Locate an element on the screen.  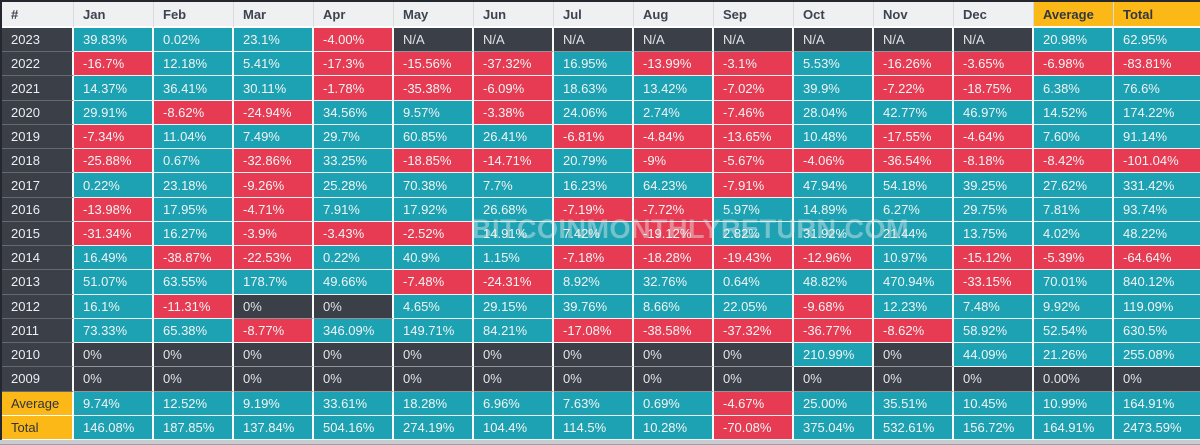
cell: -3.9% is located at coordinates (274, 234).